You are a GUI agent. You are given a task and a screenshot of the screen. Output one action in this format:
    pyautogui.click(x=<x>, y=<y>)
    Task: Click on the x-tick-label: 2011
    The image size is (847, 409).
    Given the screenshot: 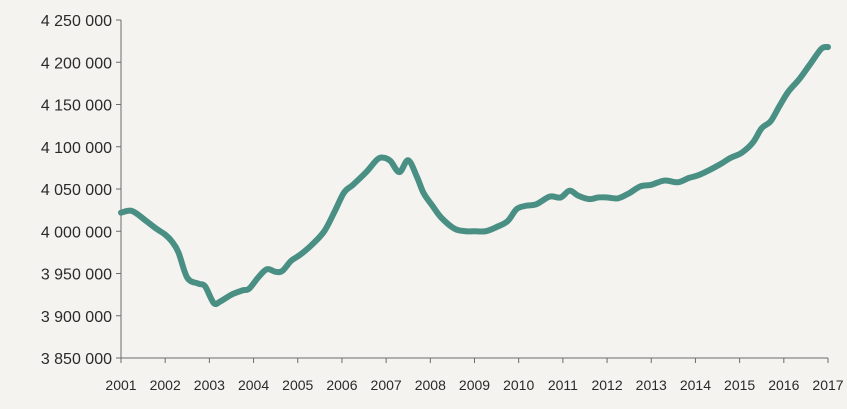 What is the action you would take?
    pyautogui.click(x=563, y=385)
    